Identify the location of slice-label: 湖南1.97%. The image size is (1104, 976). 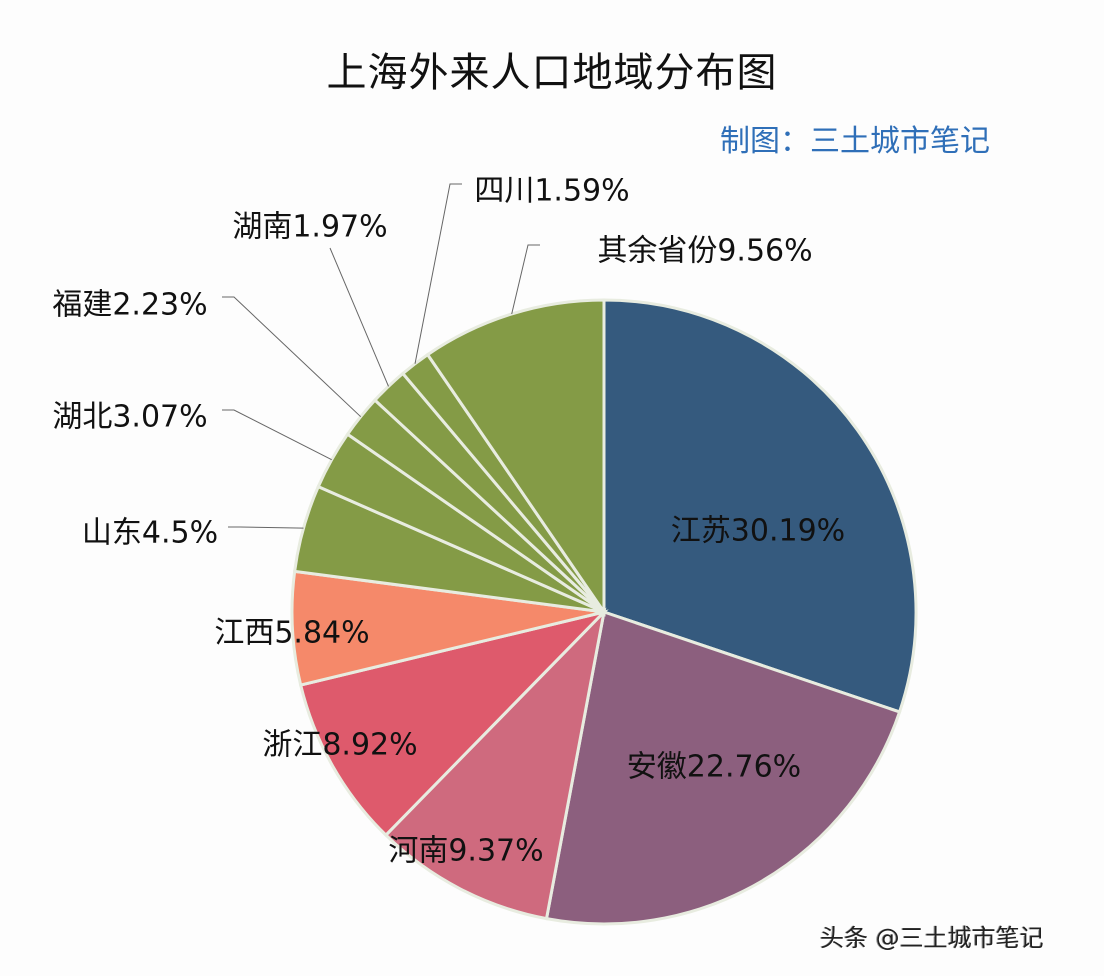
(309, 227).